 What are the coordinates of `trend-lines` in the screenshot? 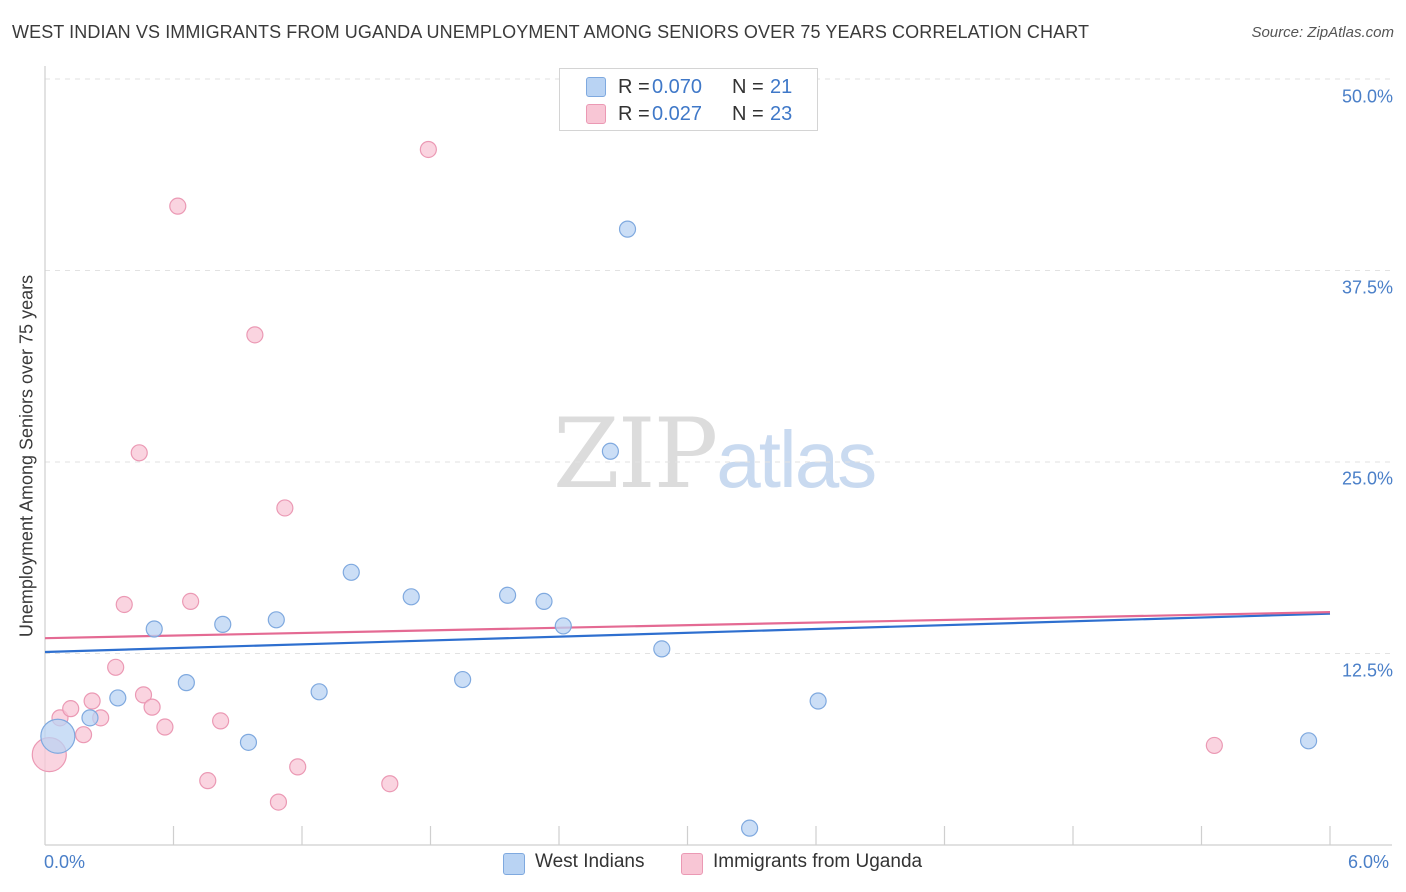 It's located at (687, 632).